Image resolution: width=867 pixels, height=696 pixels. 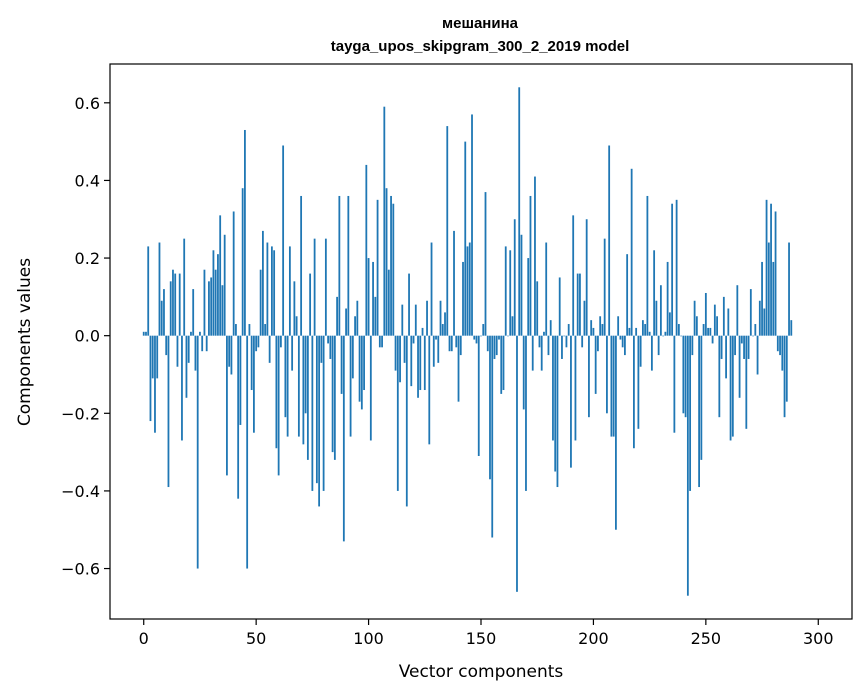 What do you see at coordinates (144, 638) in the screenshot?
I see `x-tick-label: 0` at bounding box center [144, 638].